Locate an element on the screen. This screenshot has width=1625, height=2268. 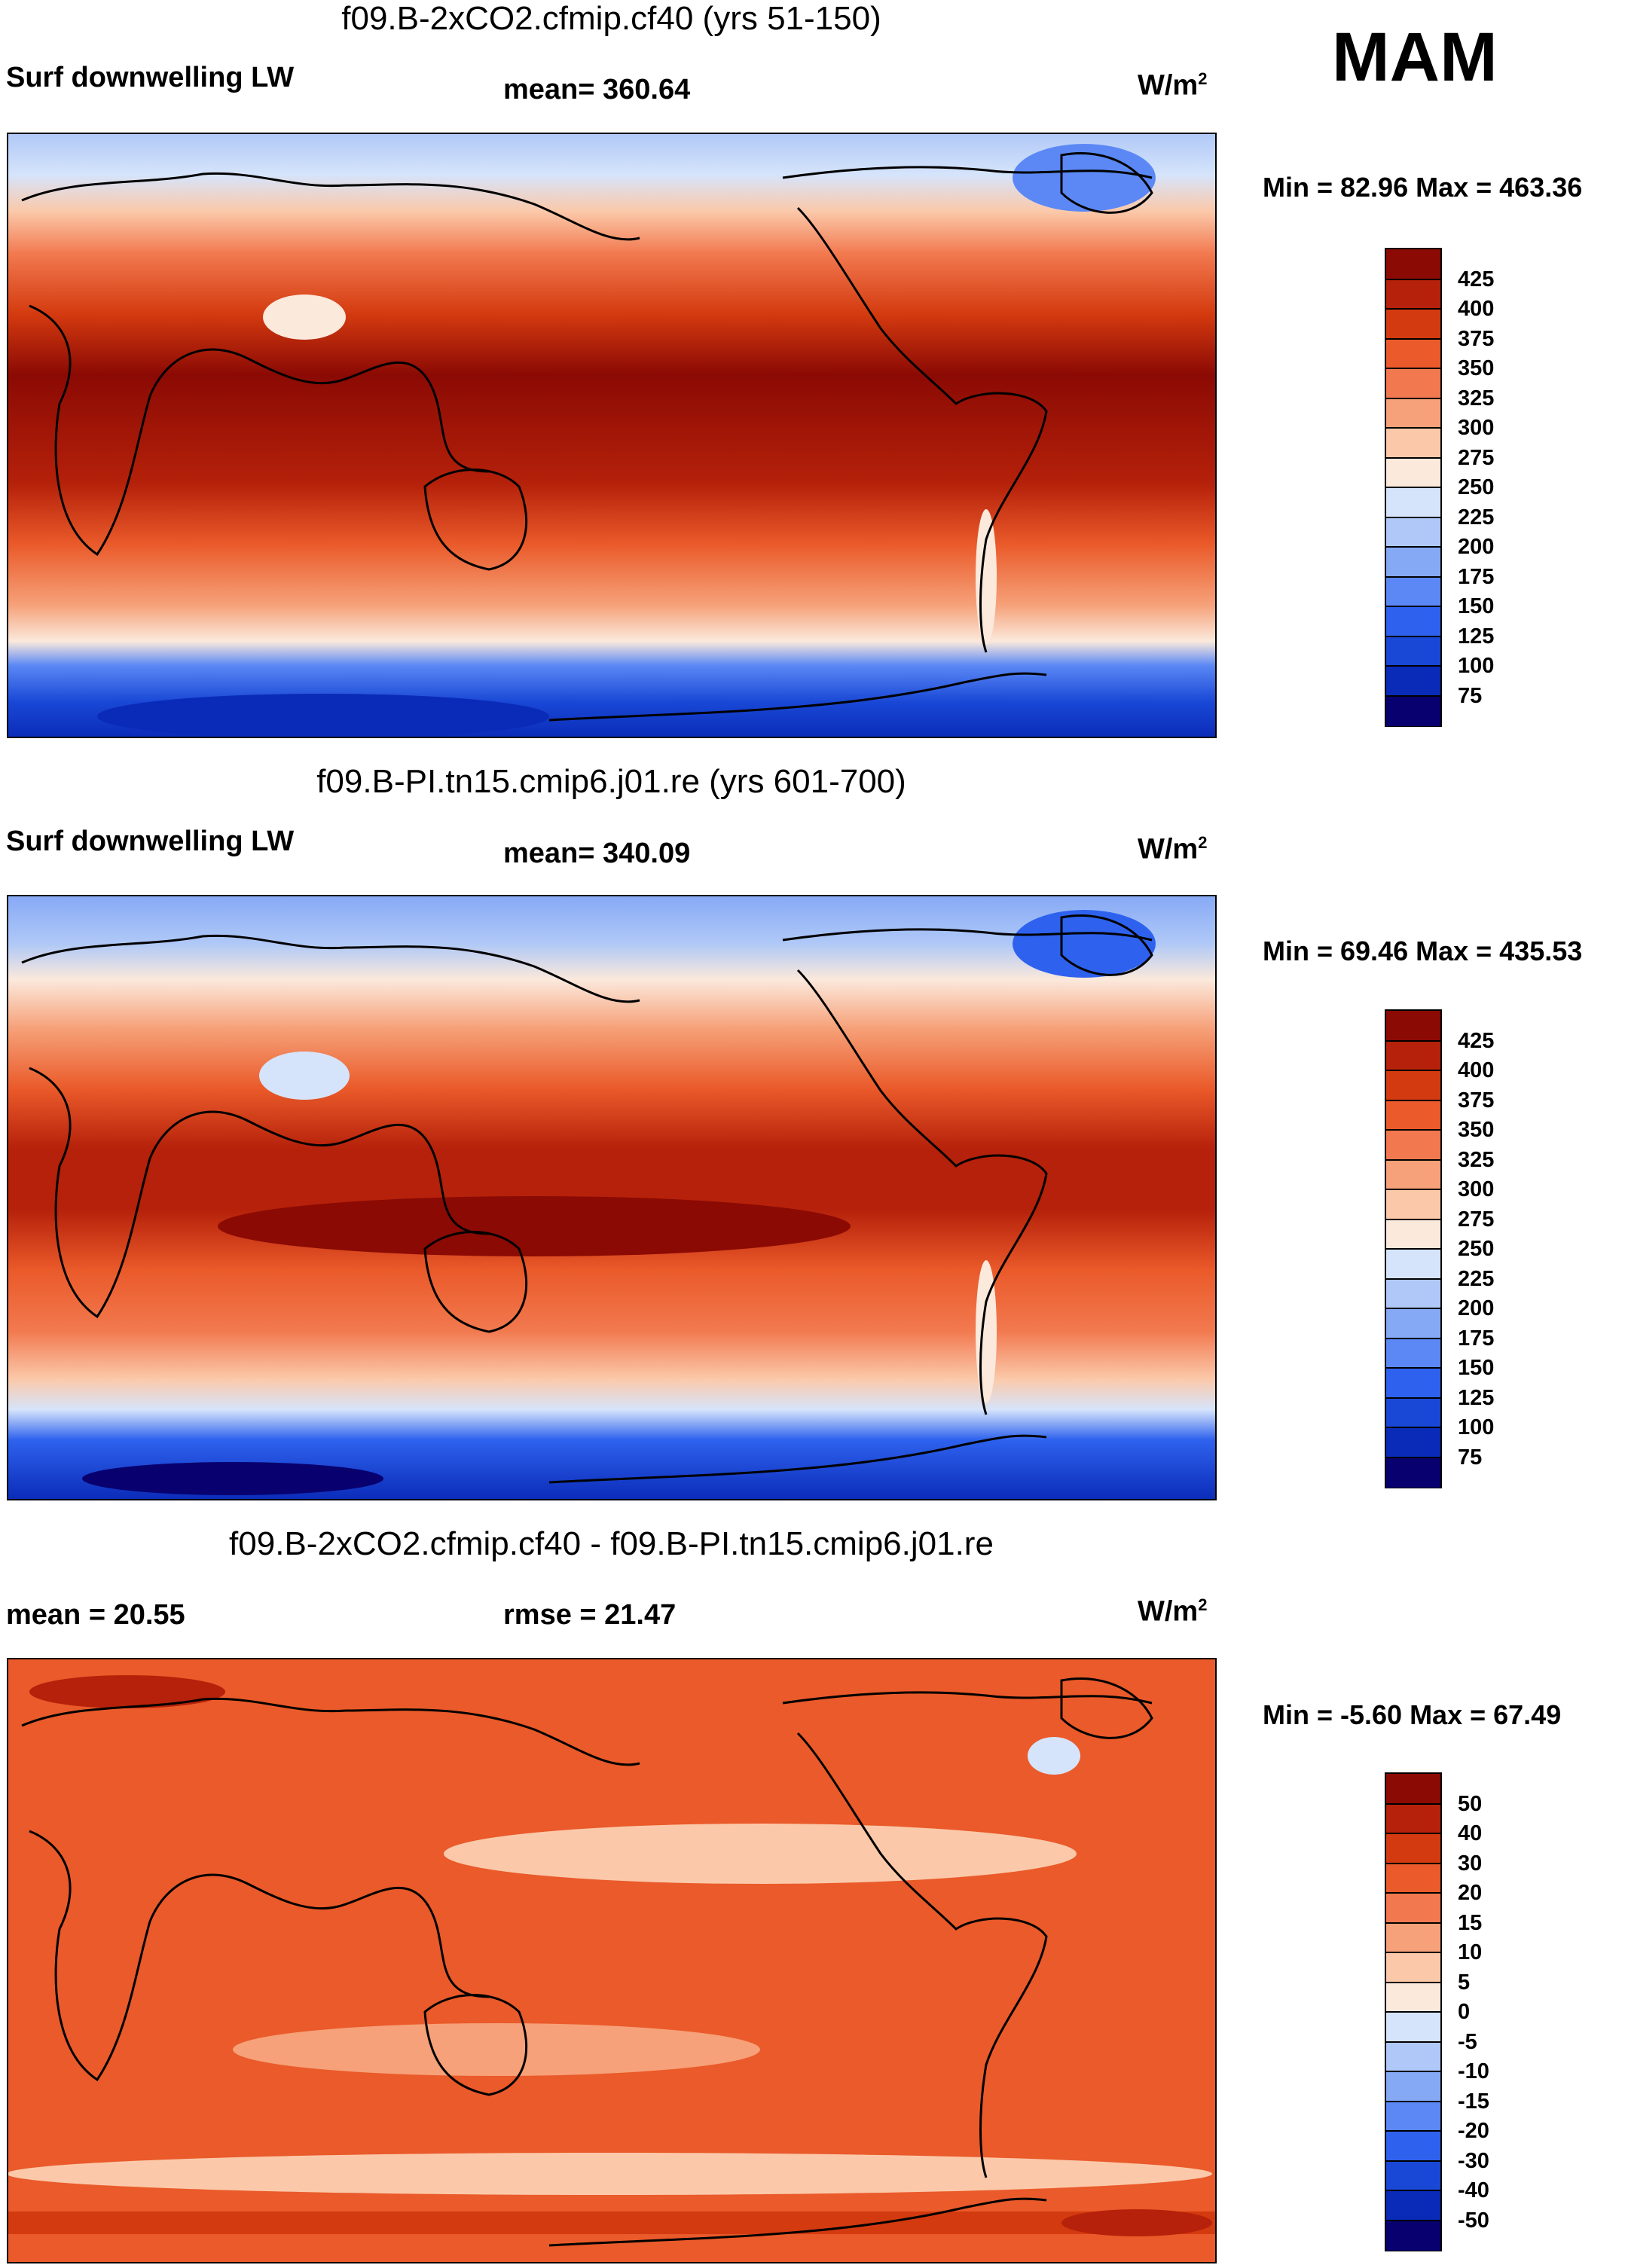
colorbar-tick-label: 0 is located at coordinates (1464, 2012).